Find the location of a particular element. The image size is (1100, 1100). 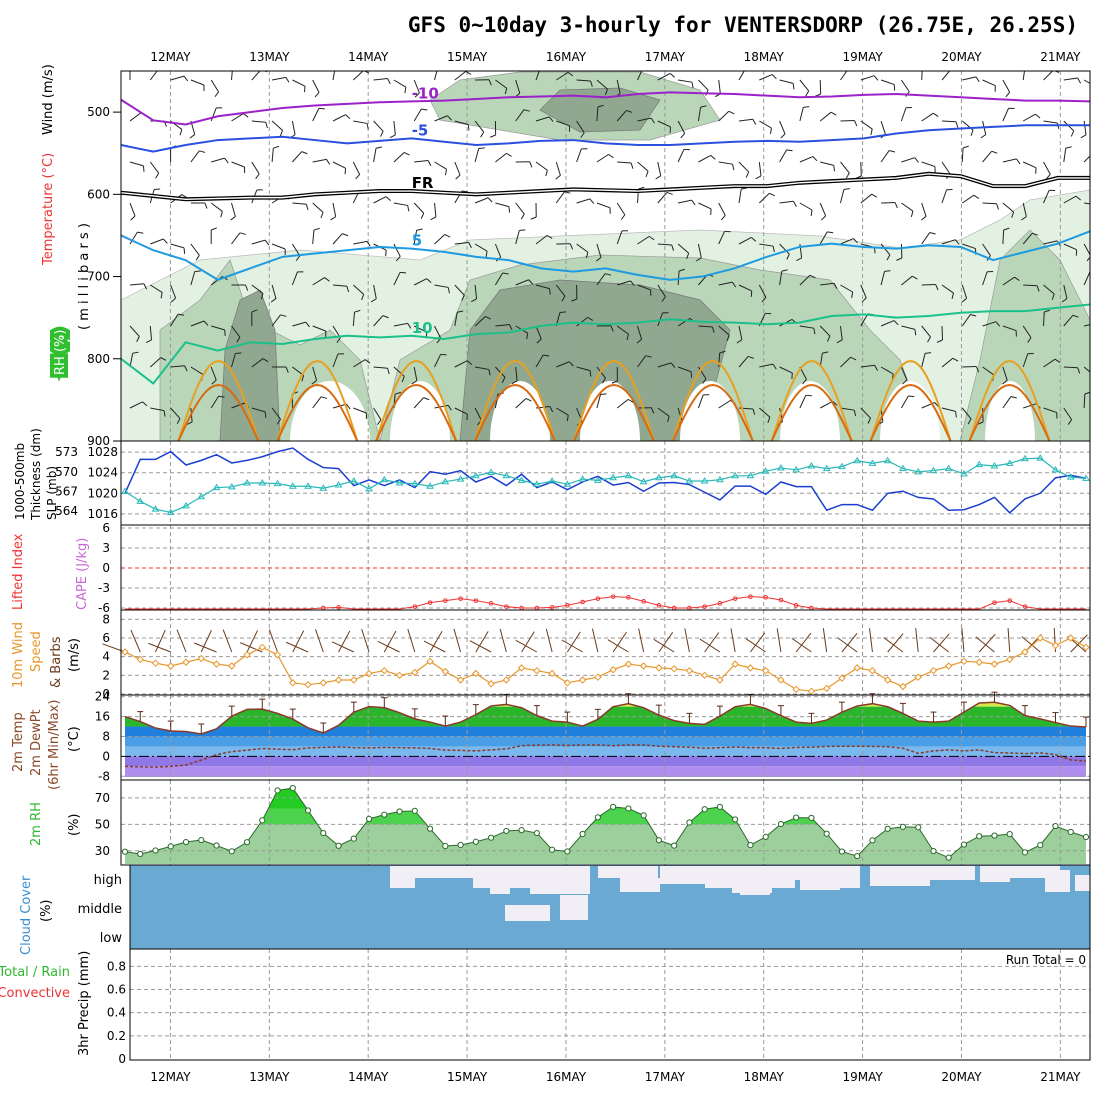

low-level-gap is located at coordinates (1010, 411).